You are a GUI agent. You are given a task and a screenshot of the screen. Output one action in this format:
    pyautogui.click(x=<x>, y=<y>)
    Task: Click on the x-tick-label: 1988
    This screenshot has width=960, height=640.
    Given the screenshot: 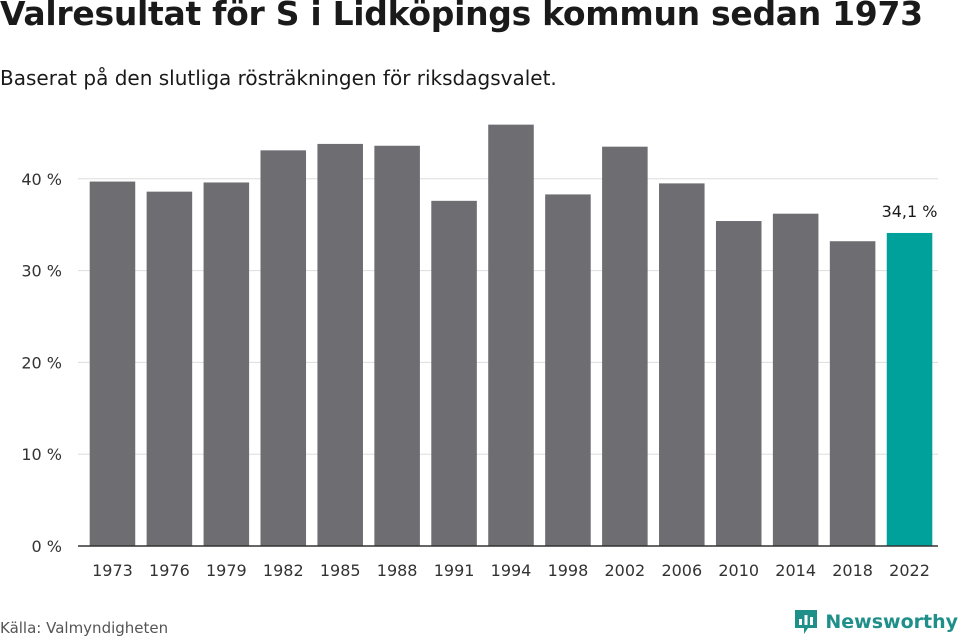 What is the action you would take?
    pyautogui.click(x=397, y=570)
    